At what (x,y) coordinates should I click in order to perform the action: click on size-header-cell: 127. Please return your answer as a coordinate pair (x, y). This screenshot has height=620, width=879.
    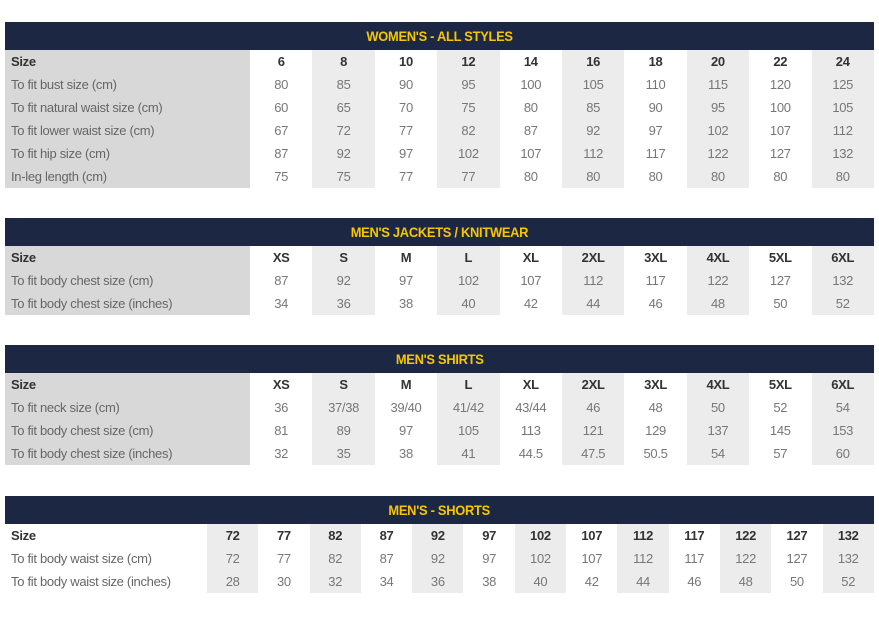
    Looking at the image, I should click on (797, 535).